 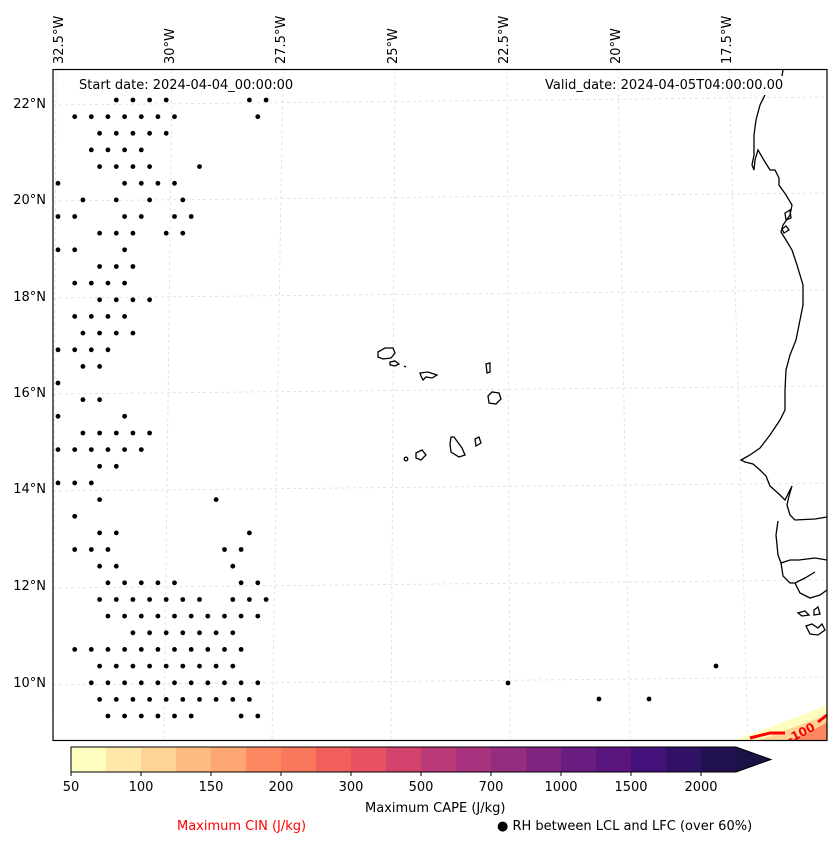 What do you see at coordinates (491, 787) in the screenshot?
I see `colorbar-tick-label: 700` at bounding box center [491, 787].